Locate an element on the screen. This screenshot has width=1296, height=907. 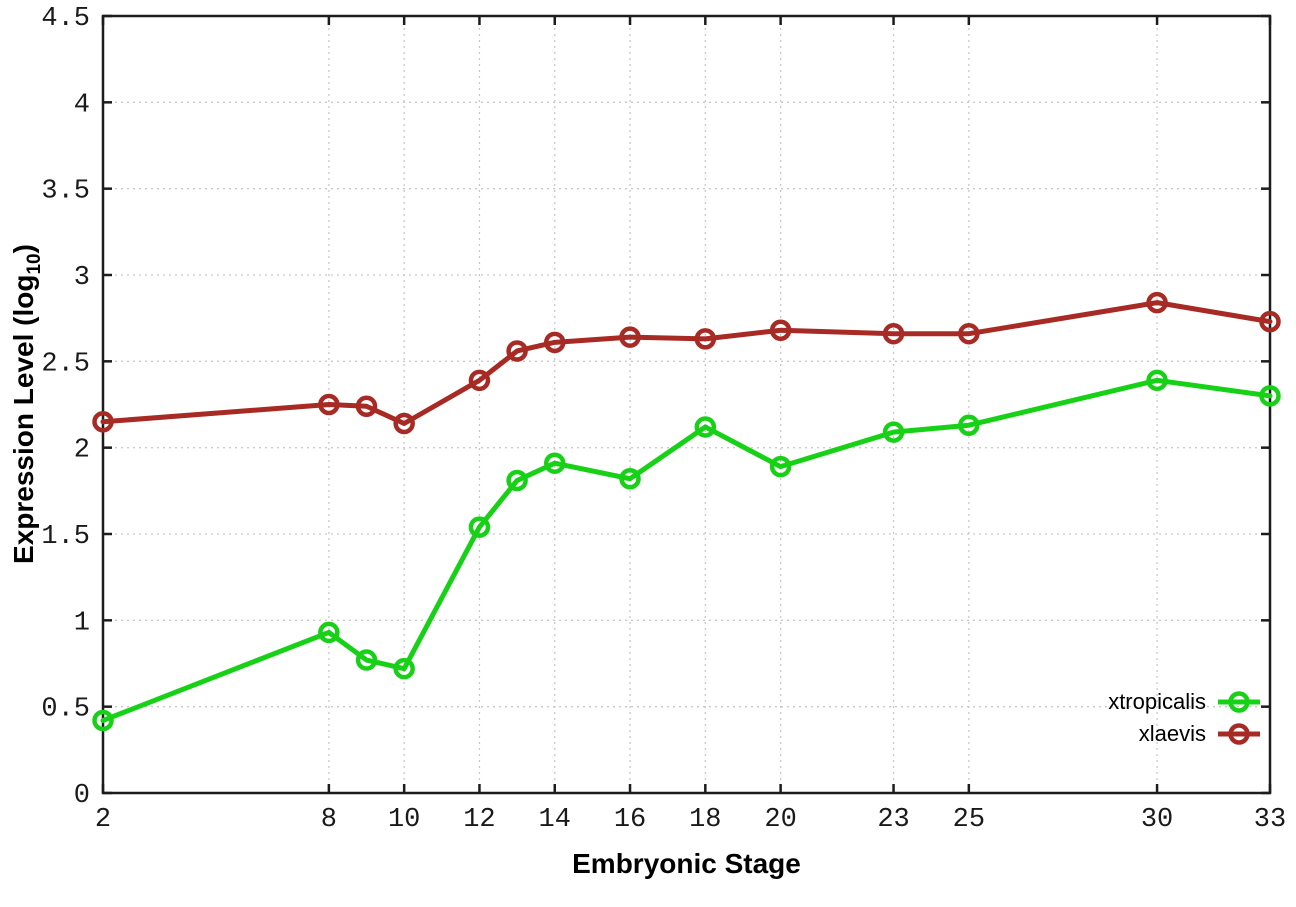
y-tick-label: 2.5 is located at coordinates (65, 364).